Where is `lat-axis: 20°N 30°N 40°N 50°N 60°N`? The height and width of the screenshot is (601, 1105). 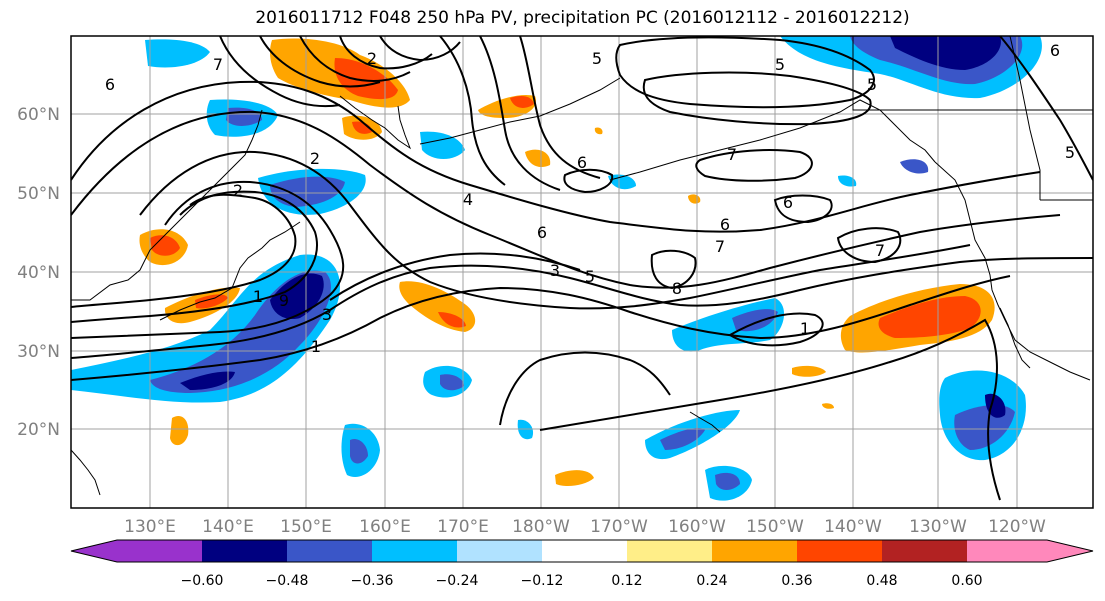 lat-axis: 20°N 30°N 40°N 50°N 60°N is located at coordinates (38, 272).